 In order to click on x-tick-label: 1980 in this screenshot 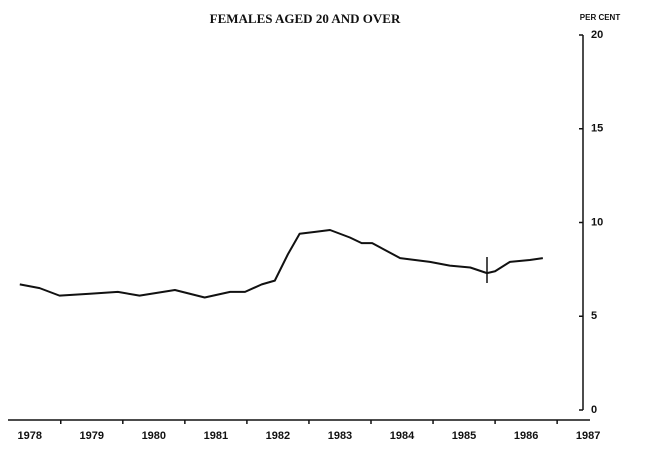, I will do `click(154, 436)`.